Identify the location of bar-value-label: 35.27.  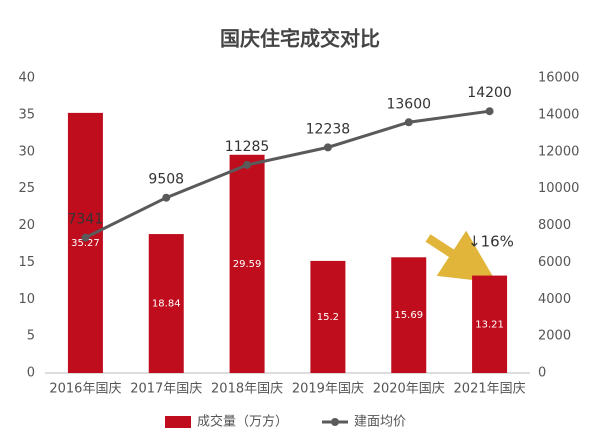
(85, 243).